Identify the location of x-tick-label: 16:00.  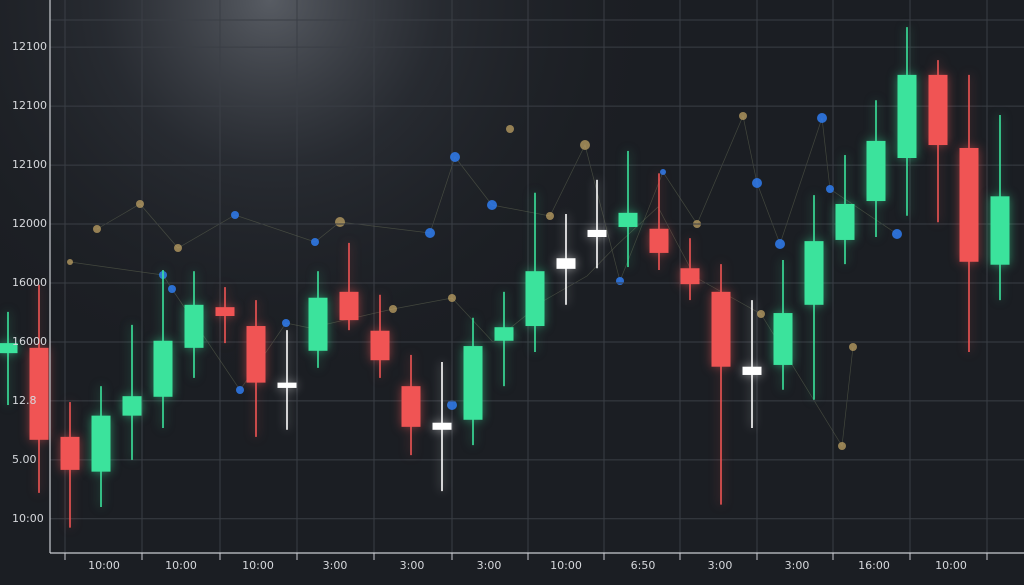
(874, 565).